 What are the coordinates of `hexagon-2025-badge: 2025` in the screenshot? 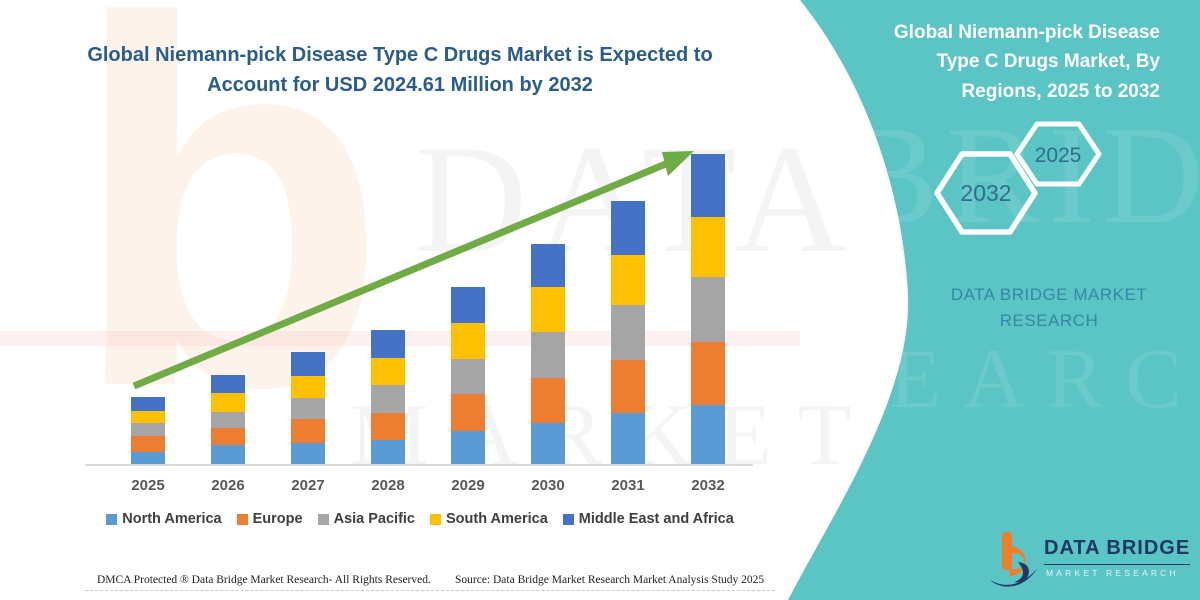 It's located at (1058, 154).